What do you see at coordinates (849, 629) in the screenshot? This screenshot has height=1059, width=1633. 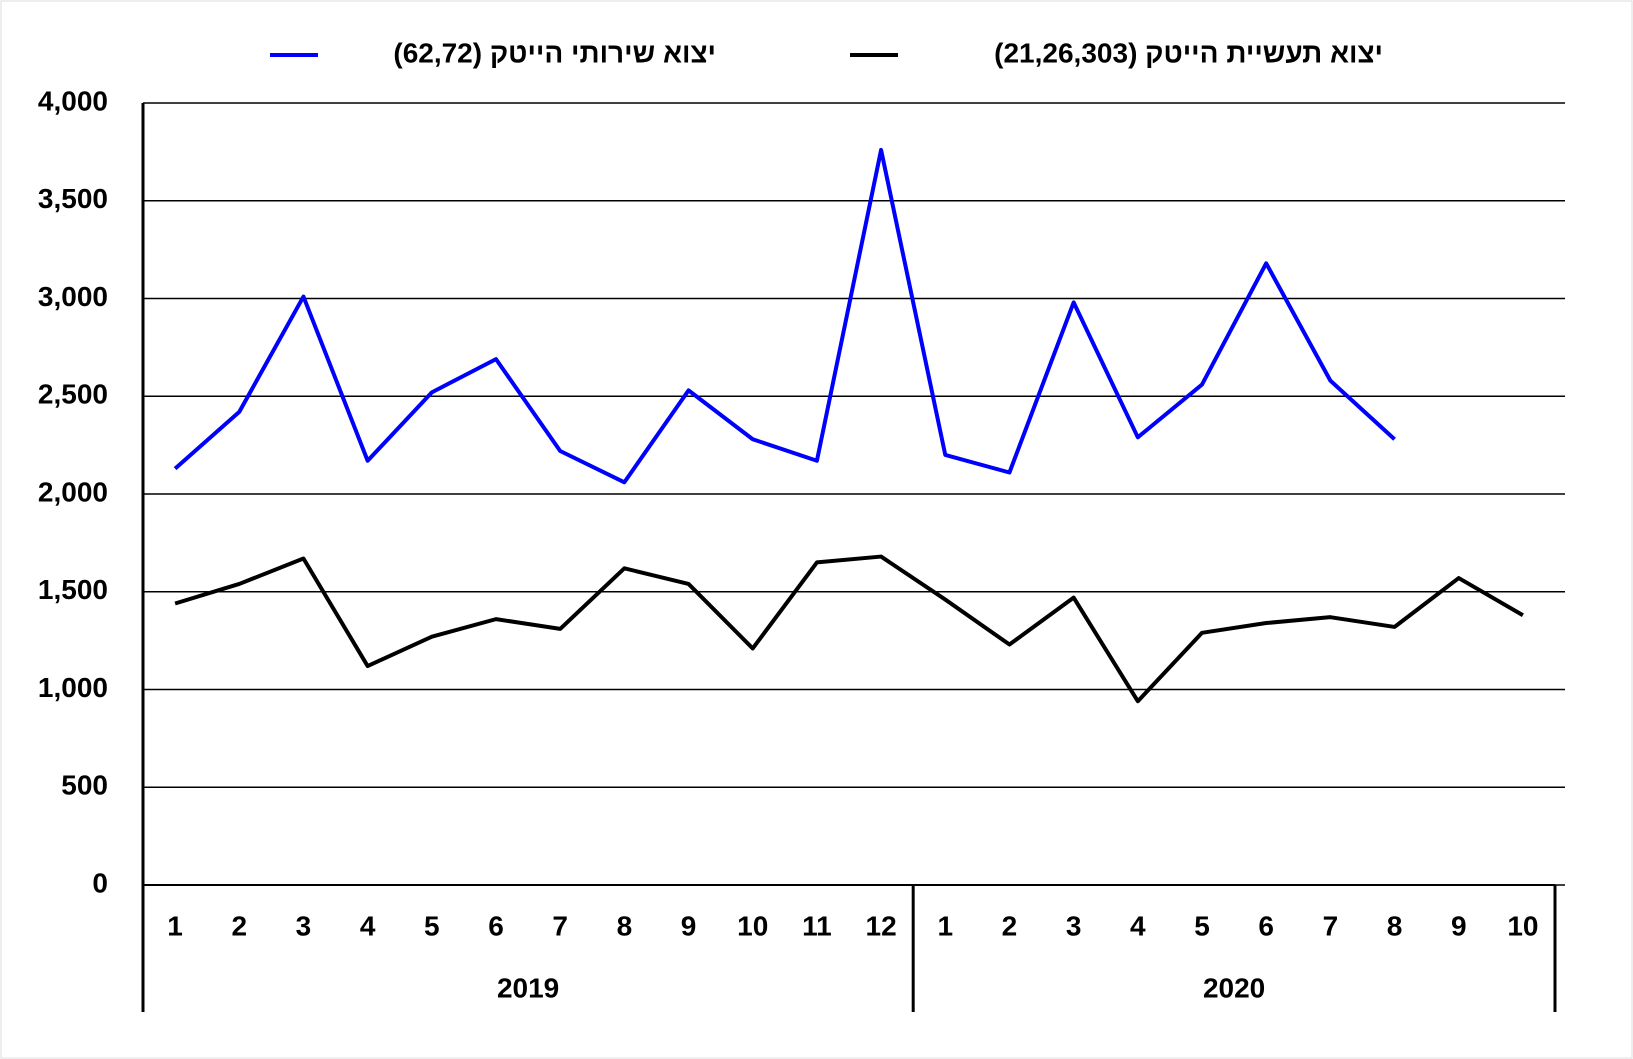 I see `series-line` at bounding box center [849, 629].